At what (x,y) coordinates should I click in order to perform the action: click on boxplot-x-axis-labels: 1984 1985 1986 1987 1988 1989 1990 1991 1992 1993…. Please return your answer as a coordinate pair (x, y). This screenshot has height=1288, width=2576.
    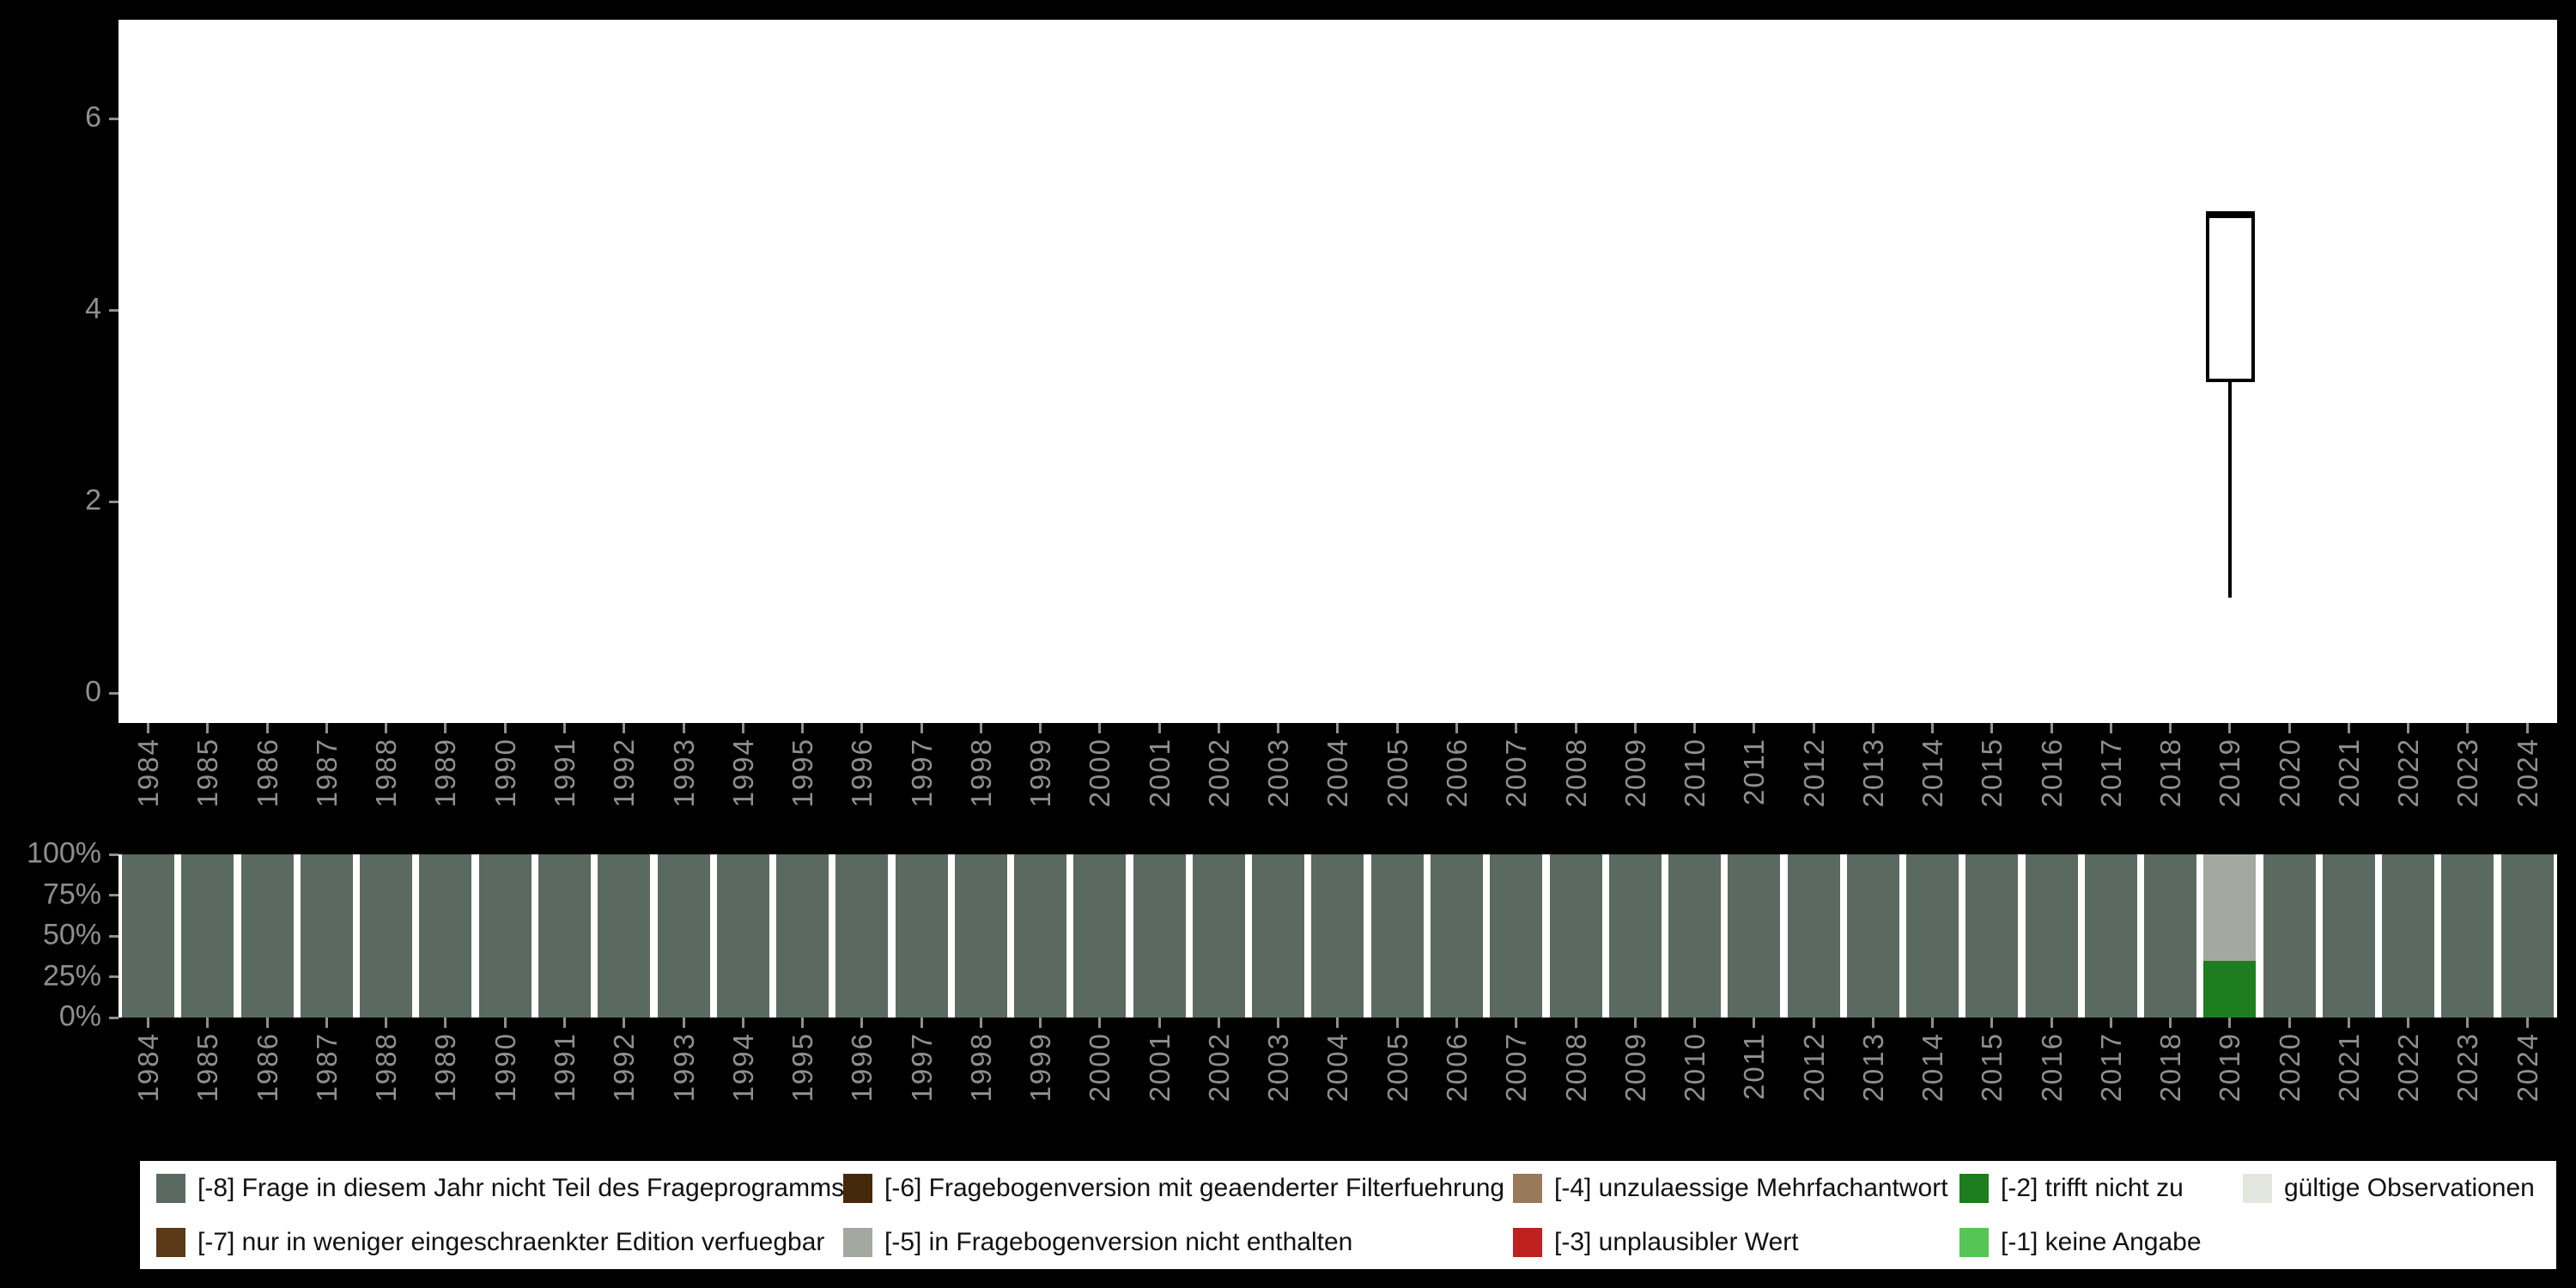
    Looking at the image, I should click on (1338, 786).